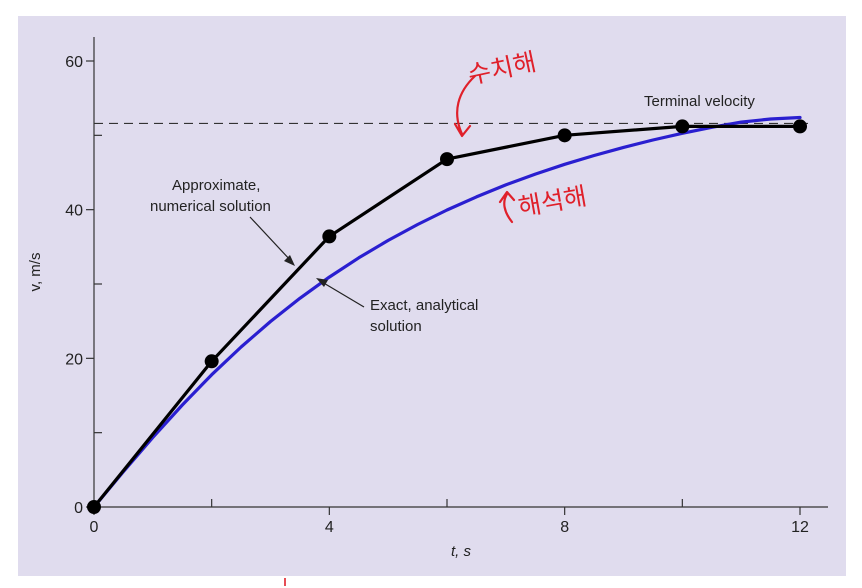  Describe the element at coordinates (800, 527) in the screenshot. I see `x-tick-label: 12` at that location.